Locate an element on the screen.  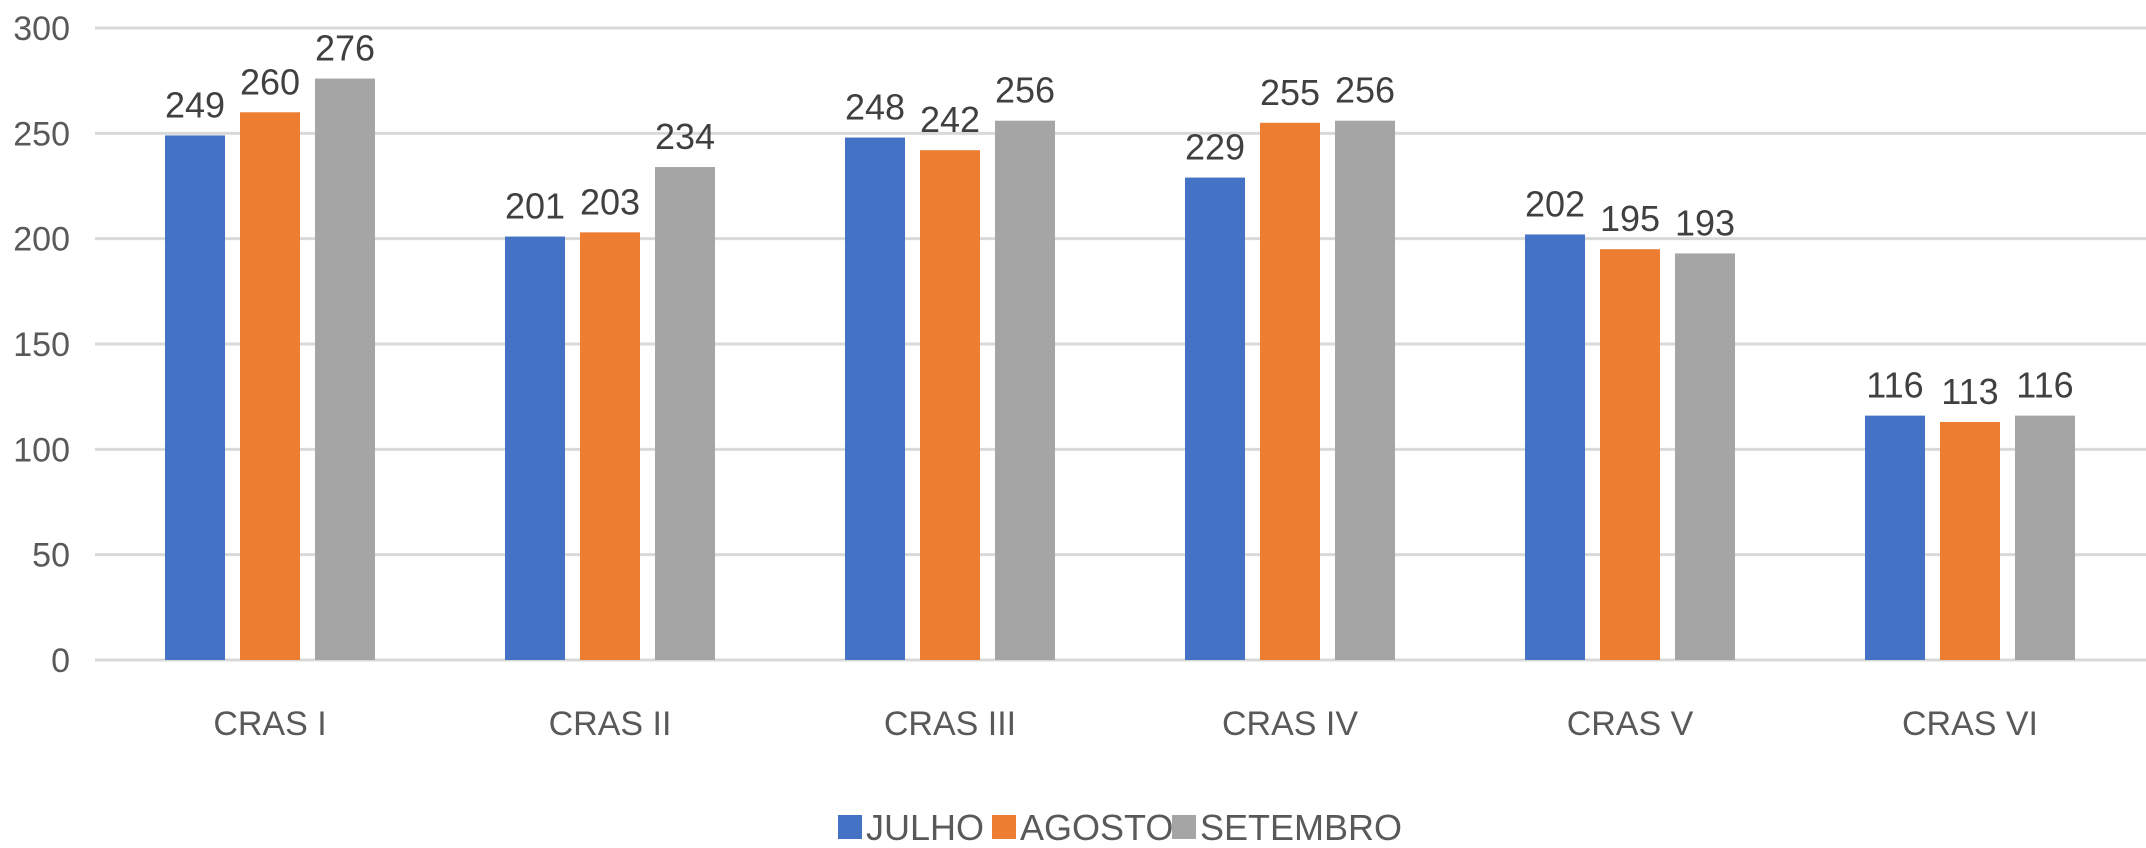
data-label: 202 is located at coordinates (1555, 203).